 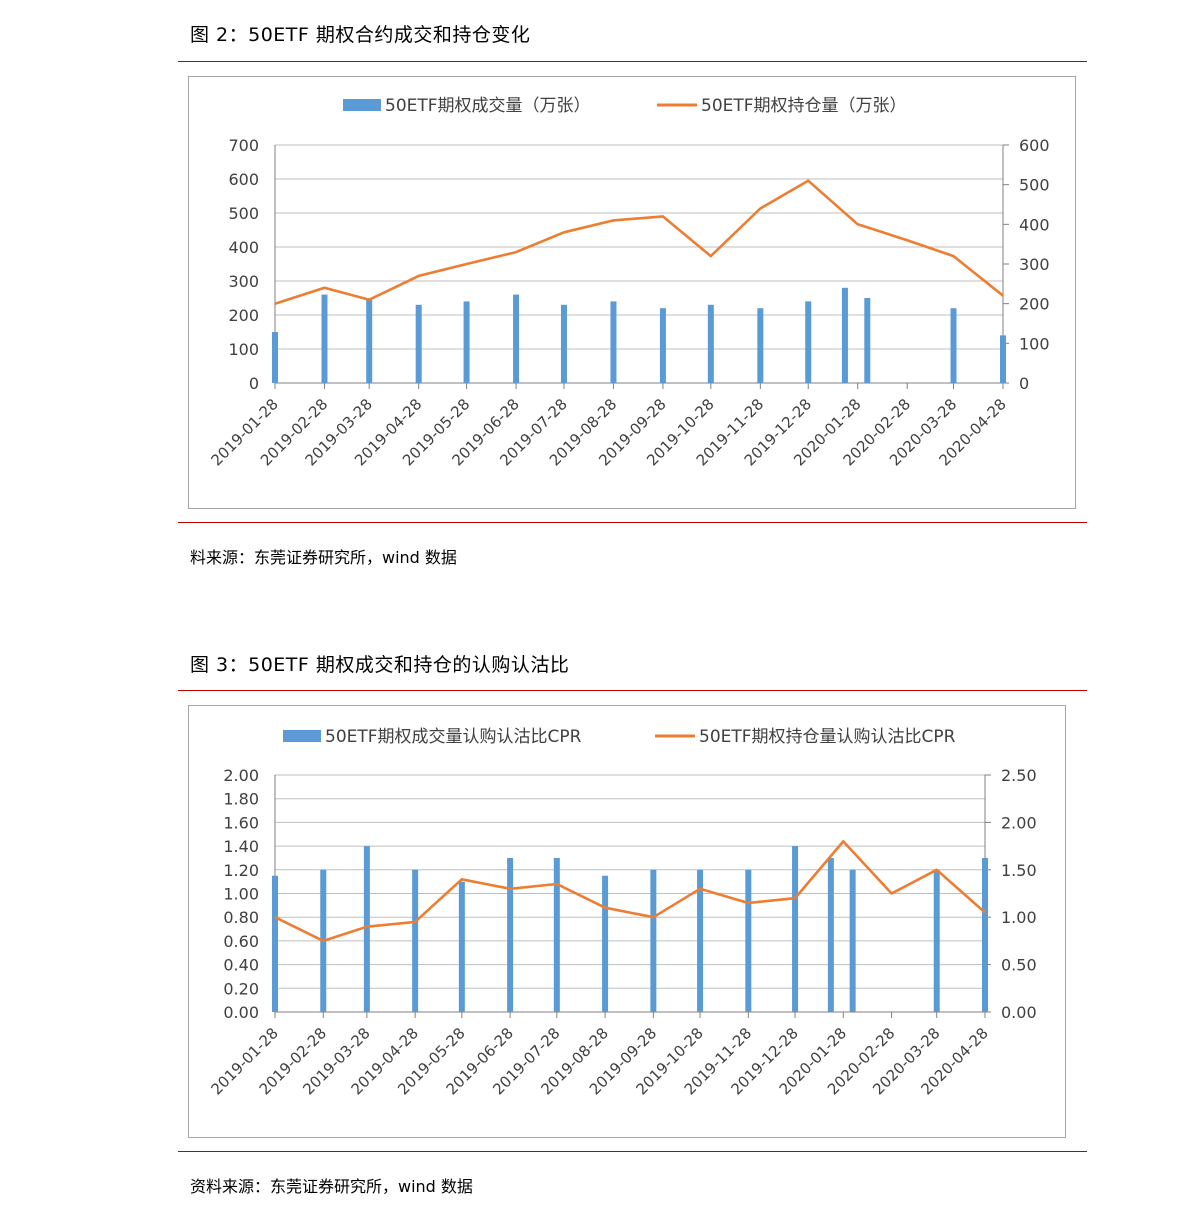 I want to click on y-right-tick-label: 2.00, so click(x=1019, y=822).